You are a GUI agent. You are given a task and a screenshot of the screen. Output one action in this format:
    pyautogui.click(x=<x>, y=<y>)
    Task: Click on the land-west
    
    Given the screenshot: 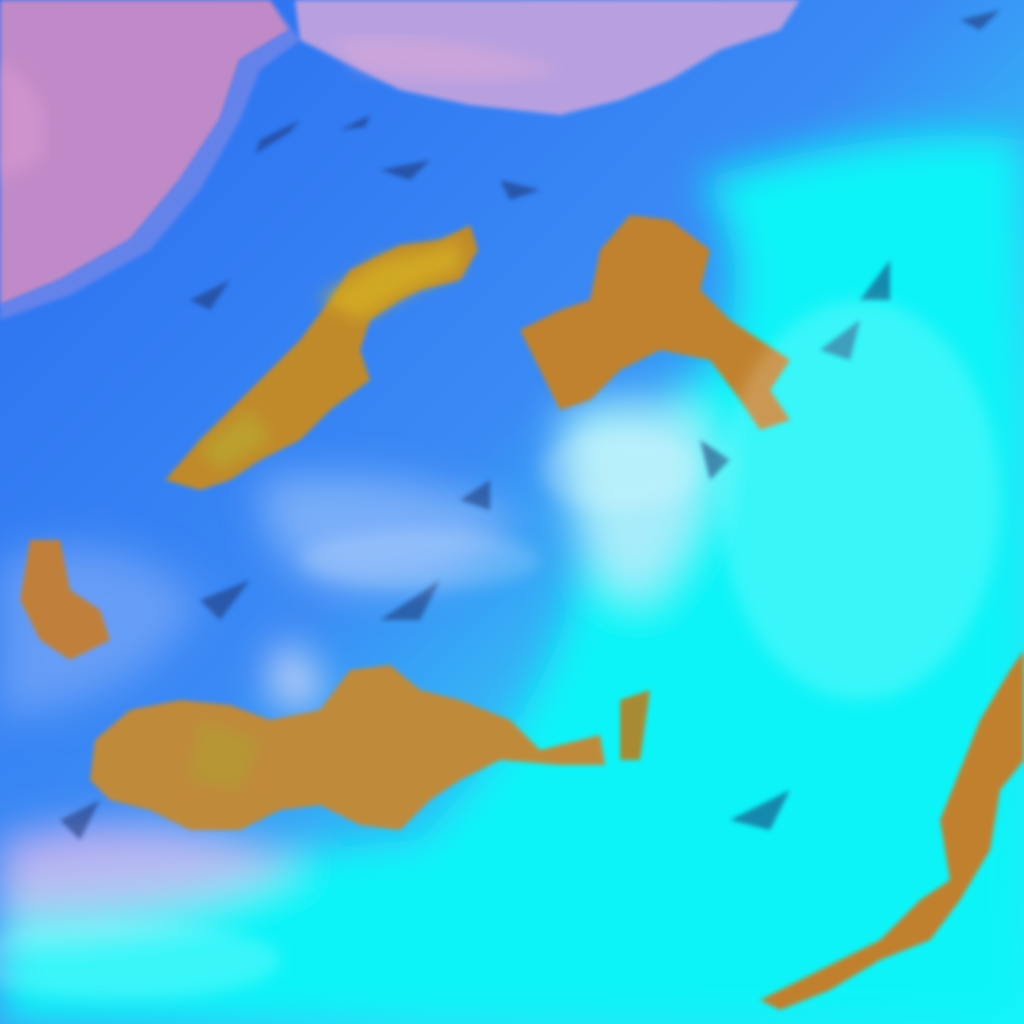 What is the action you would take?
    pyautogui.click(x=145, y=152)
    